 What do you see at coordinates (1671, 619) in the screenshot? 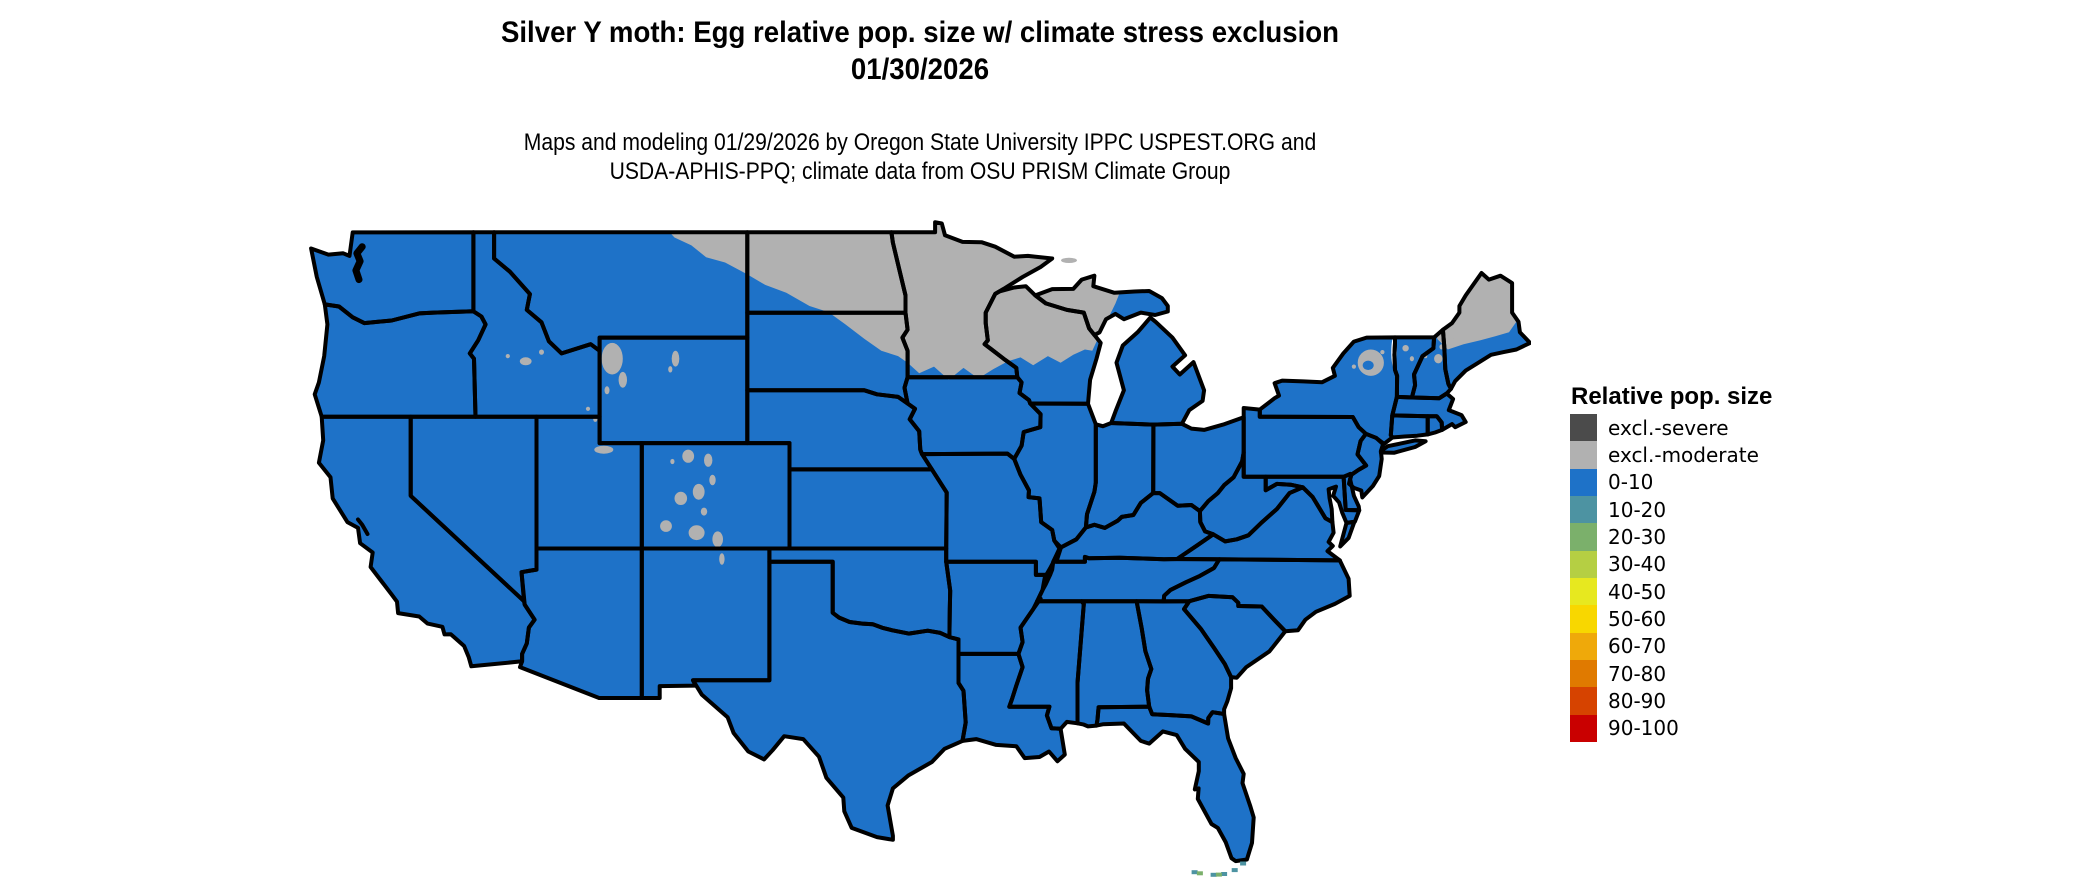
I see `legend-item-50-60: 50-60` at bounding box center [1671, 619].